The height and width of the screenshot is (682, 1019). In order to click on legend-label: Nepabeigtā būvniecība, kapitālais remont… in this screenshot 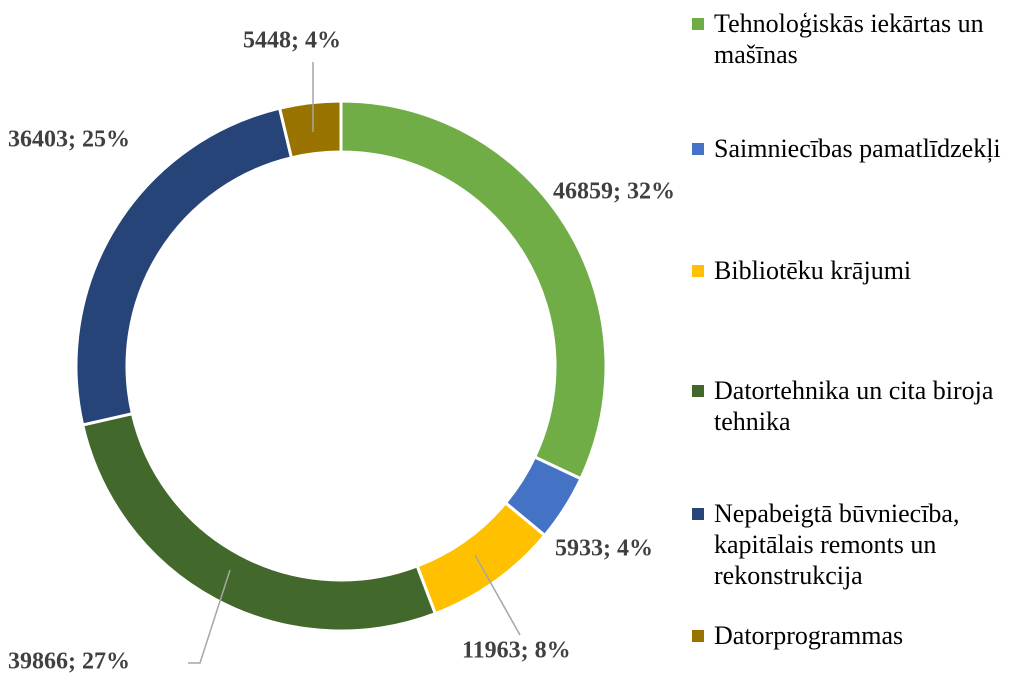, I will do `click(837, 544)`.